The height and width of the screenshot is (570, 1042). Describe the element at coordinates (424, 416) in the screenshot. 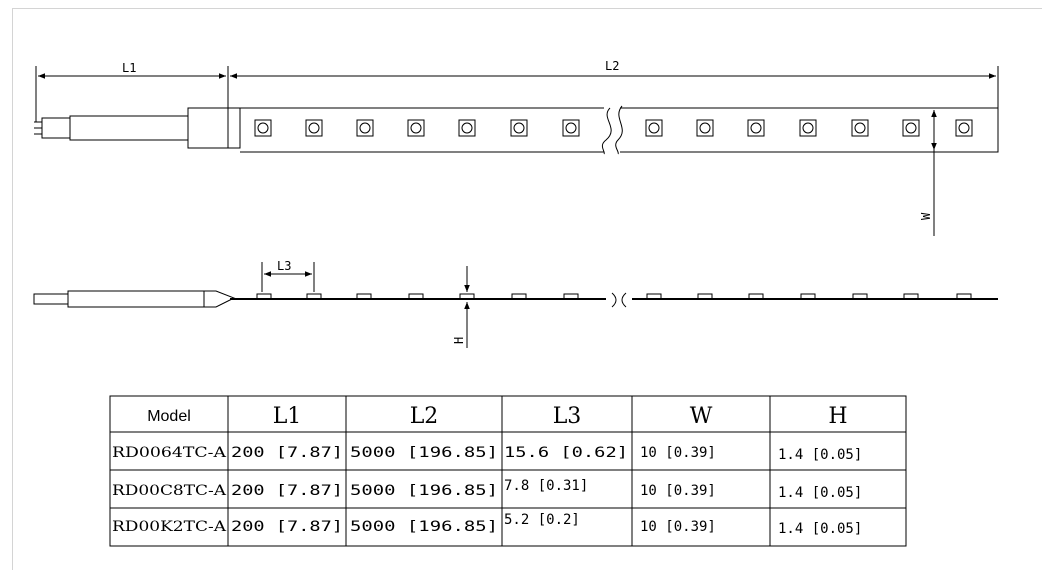

I see `header-l2: L2` at that location.